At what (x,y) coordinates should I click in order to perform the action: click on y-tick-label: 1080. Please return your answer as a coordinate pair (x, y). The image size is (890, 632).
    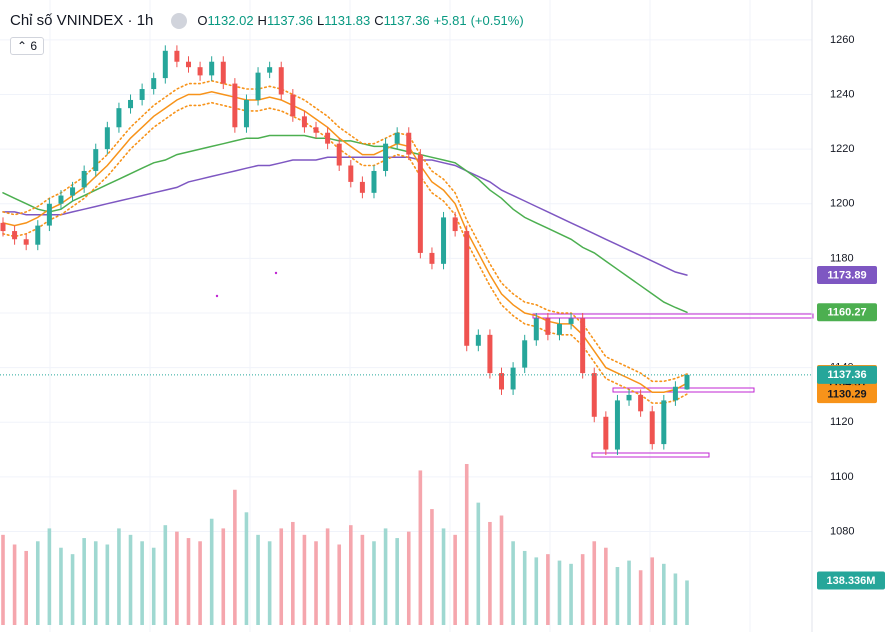
    Looking at the image, I should click on (842, 531).